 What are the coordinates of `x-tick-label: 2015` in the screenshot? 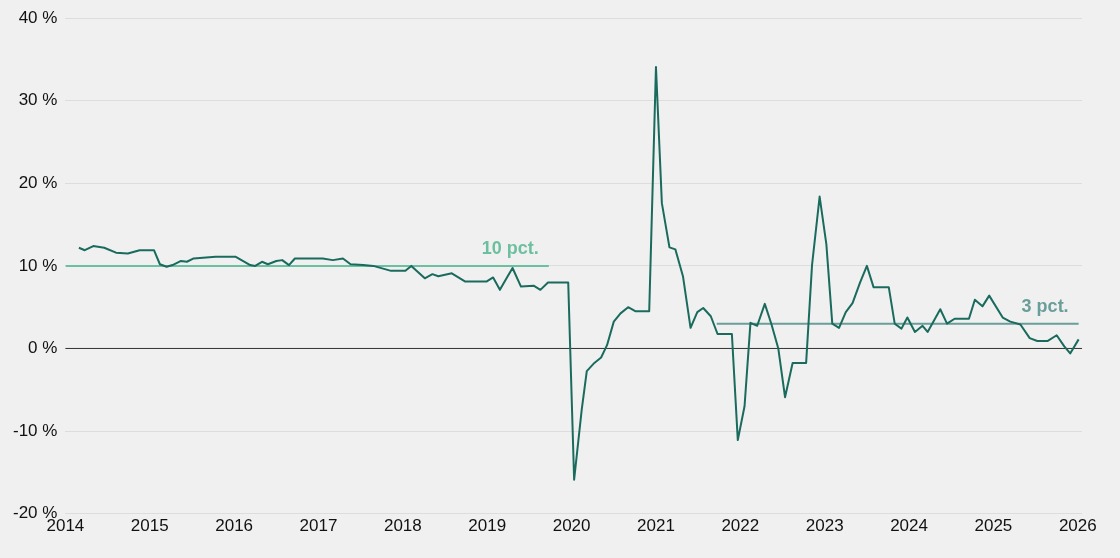 It's located at (149, 526).